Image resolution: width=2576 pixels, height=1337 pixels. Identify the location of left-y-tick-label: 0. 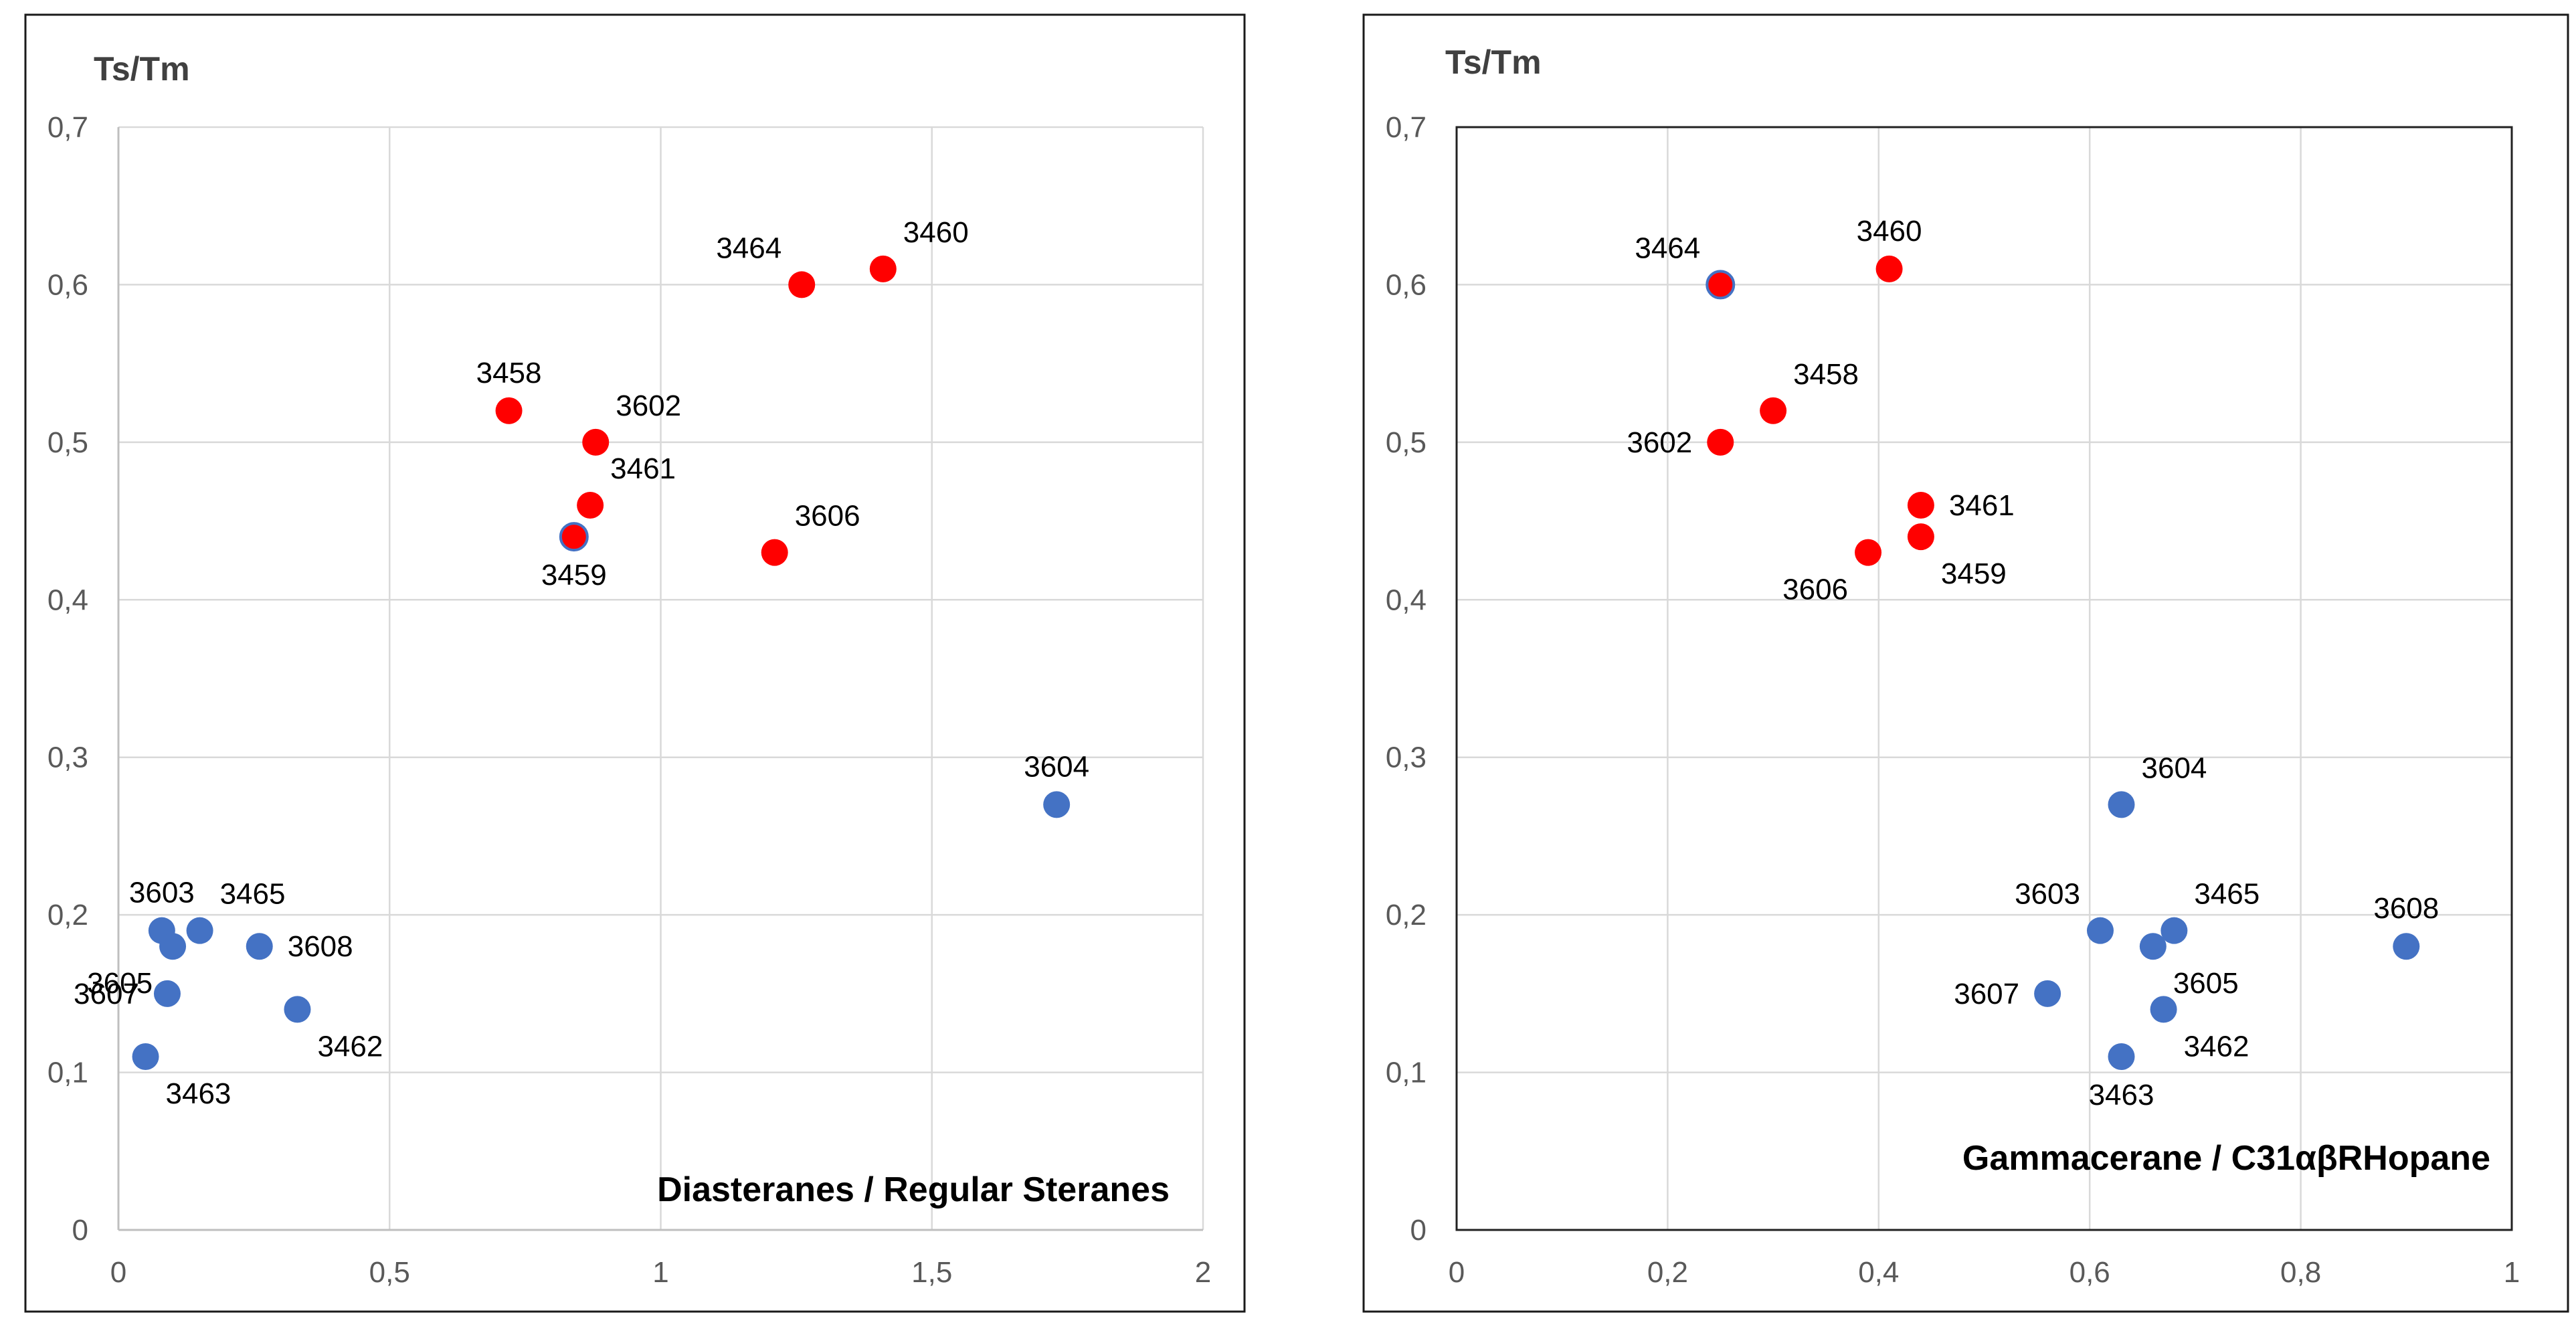
(80, 1230).